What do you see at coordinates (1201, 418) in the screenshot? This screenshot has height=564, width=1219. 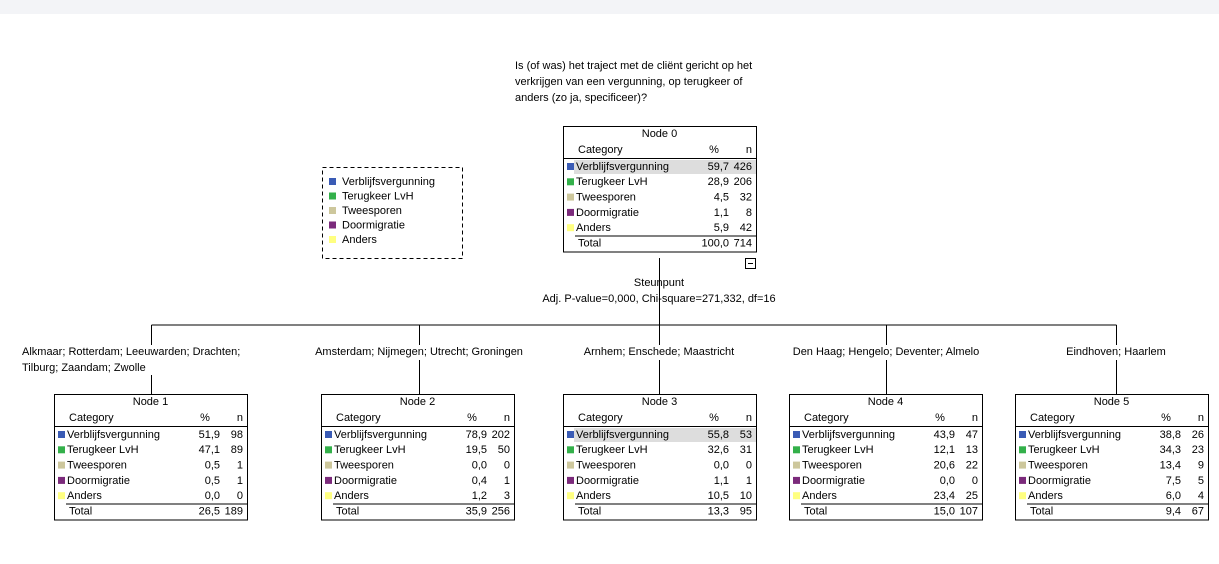 I see `col-header: n` at bounding box center [1201, 418].